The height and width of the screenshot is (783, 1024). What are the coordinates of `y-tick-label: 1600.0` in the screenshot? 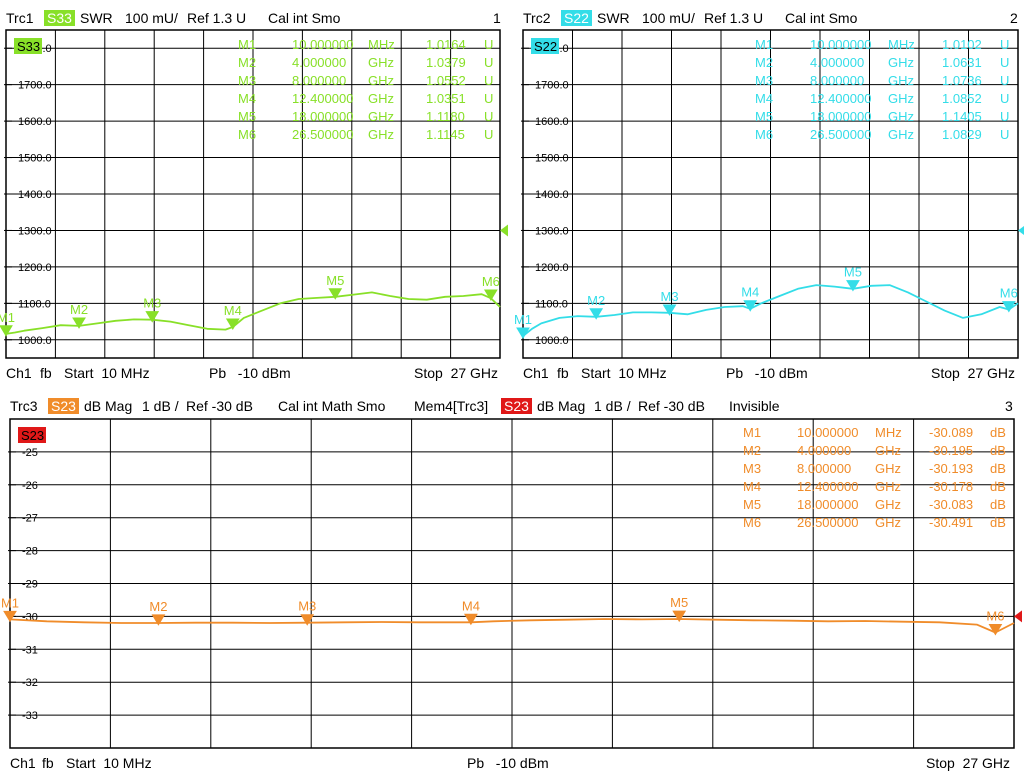 It's located at (35, 122).